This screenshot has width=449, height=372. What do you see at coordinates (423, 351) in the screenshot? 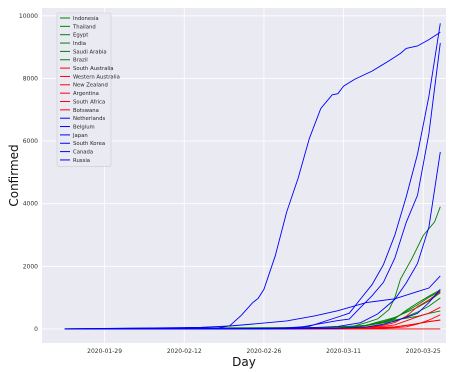
I see `x-tick-label: 2020-03-25` at bounding box center [423, 351].